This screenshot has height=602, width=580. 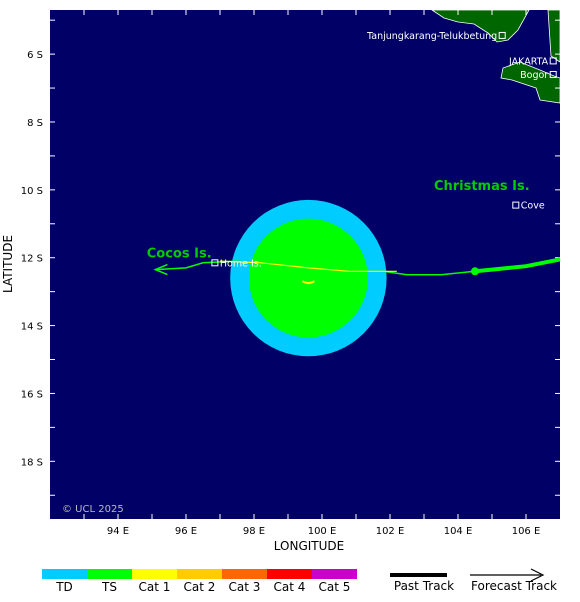 What do you see at coordinates (554, 36) in the screenshot?
I see `java-north-landmass` at bounding box center [554, 36].